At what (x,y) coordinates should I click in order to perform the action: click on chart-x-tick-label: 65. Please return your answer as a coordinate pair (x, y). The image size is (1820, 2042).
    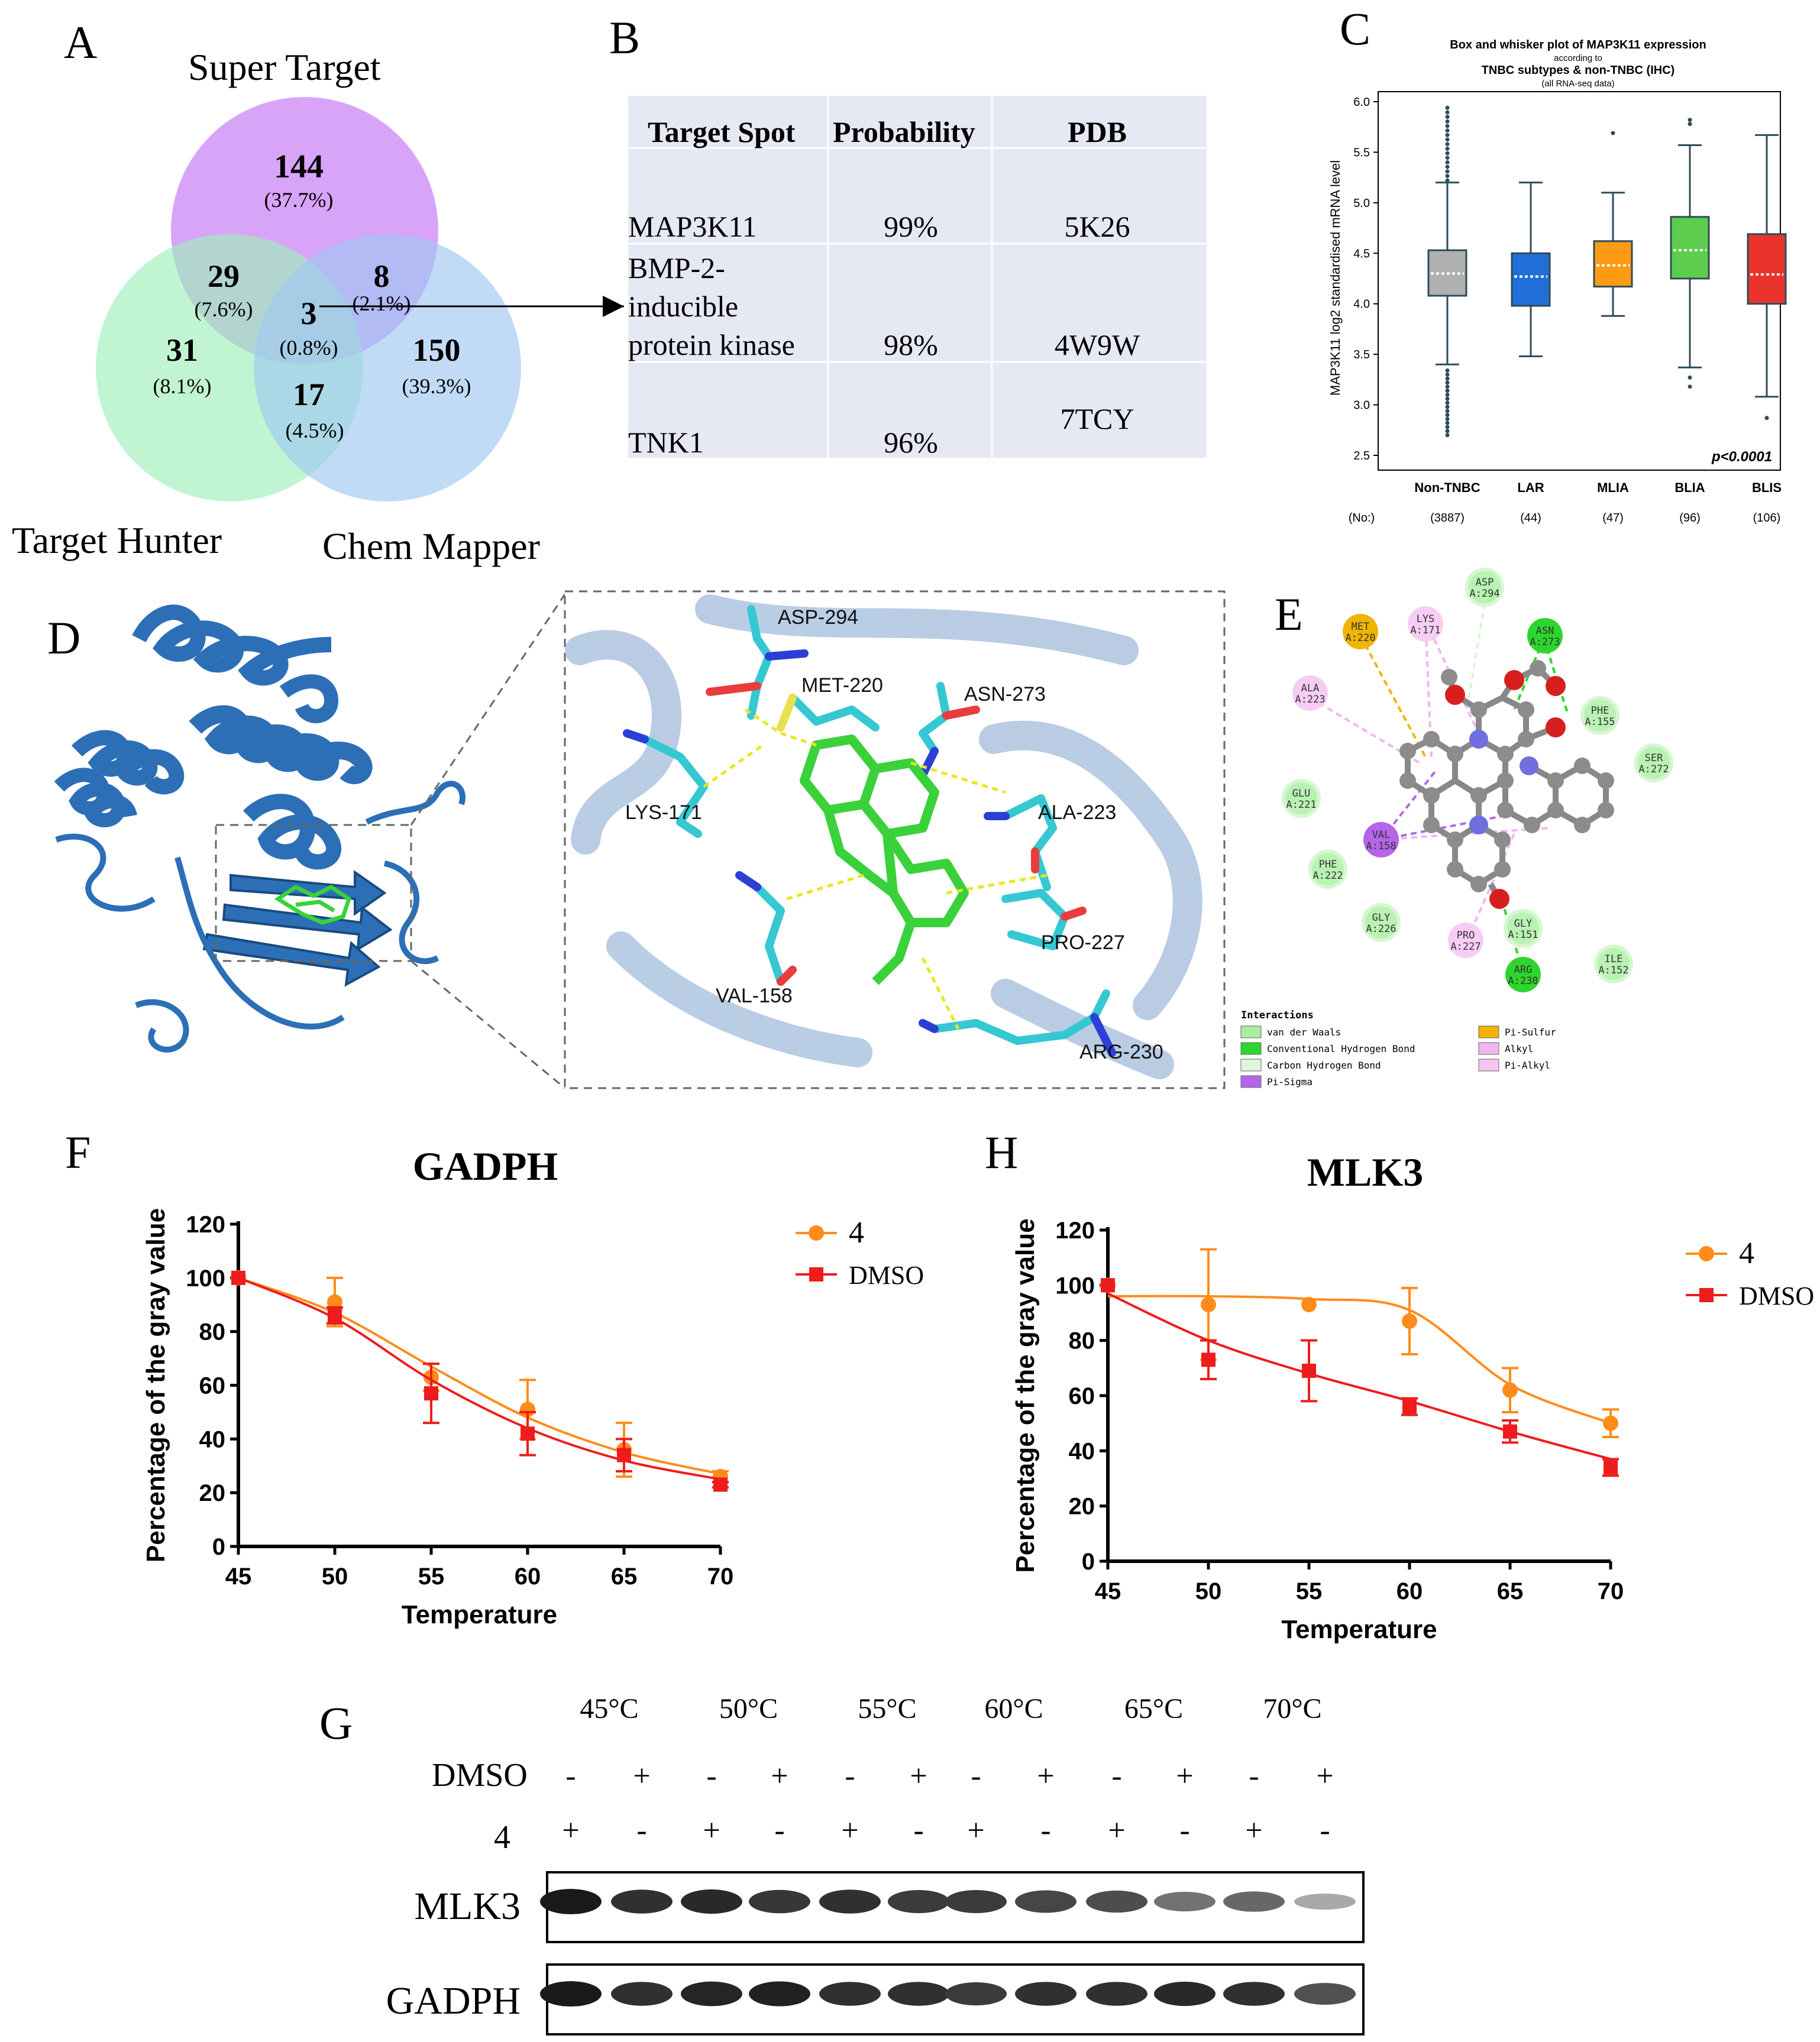
    Looking at the image, I should click on (624, 1577).